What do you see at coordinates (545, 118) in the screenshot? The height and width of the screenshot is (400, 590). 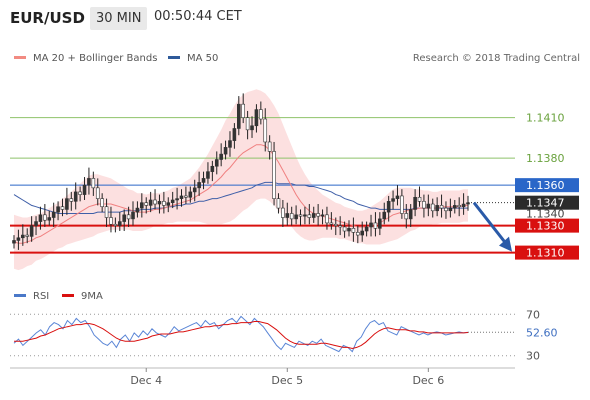 I see `level-label-text: 1.1410` at bounding box center [545, 118].